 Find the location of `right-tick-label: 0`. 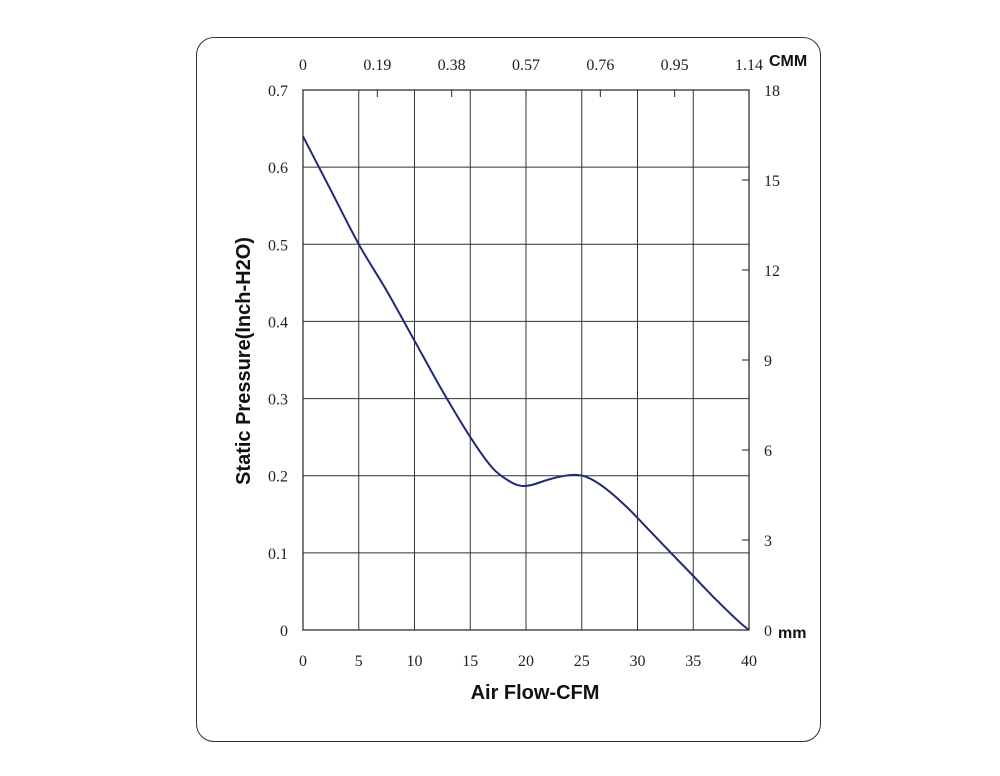

right-tick-label: 0 is located at coordinates (768, 631).